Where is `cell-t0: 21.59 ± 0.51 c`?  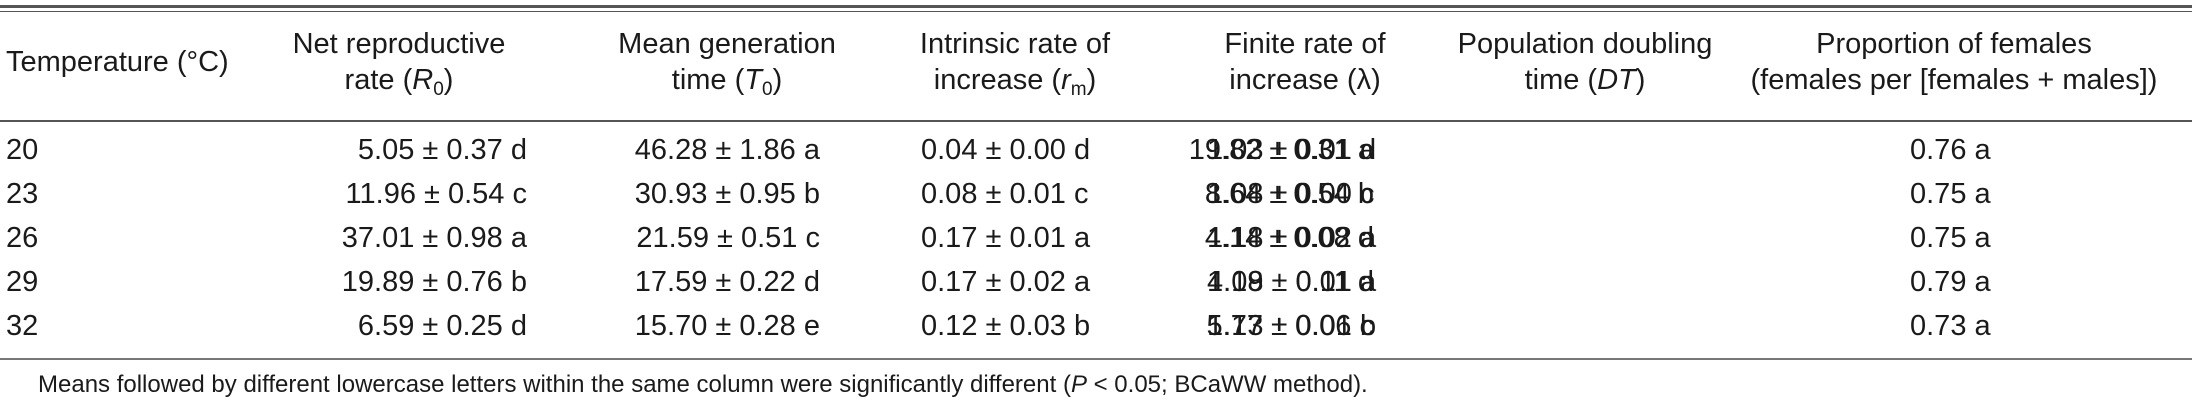
cell-t0: 21.59 ± 0.51 c is located at coordinates (728, 238).